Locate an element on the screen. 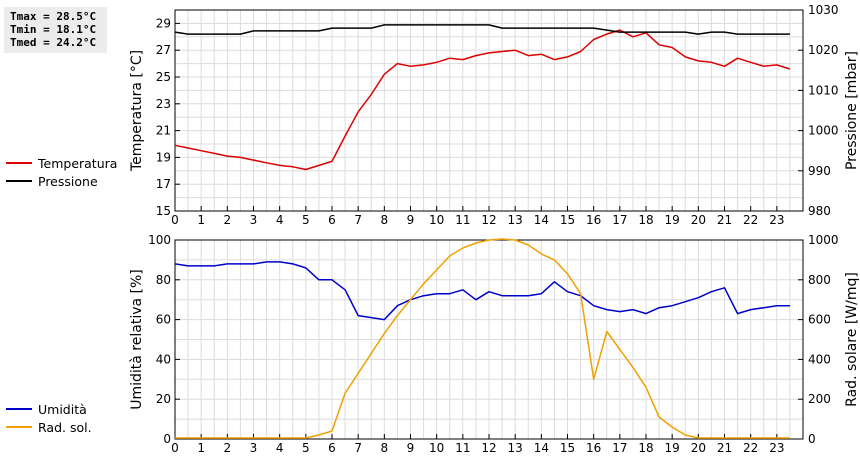 The image size is (860, 460). legend-item-temperatura: Temperatura is located at coordinates (61, 163).